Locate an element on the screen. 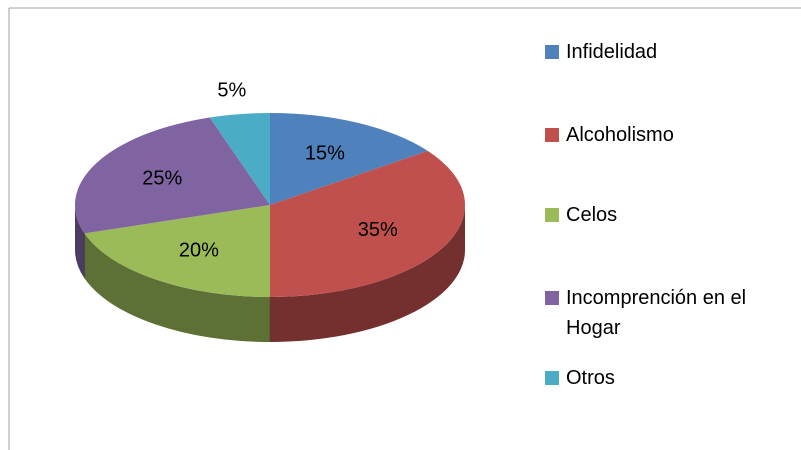  legend-item: Infidelidad is located at coordinates (670, 52).